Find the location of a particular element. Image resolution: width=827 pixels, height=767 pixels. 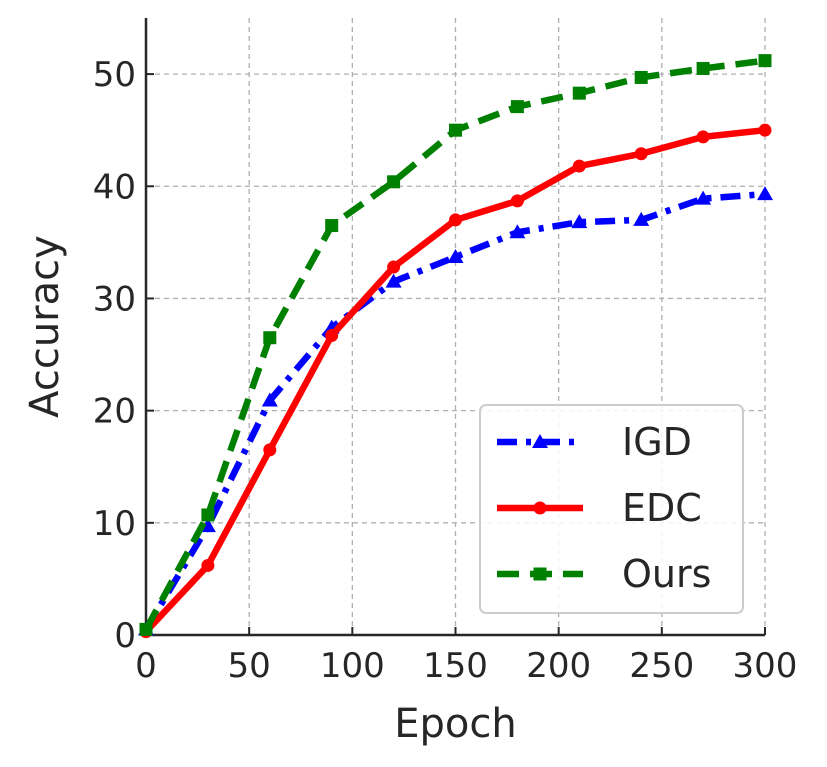

x-tick-label: 100 is located at coordinates (352, 666).